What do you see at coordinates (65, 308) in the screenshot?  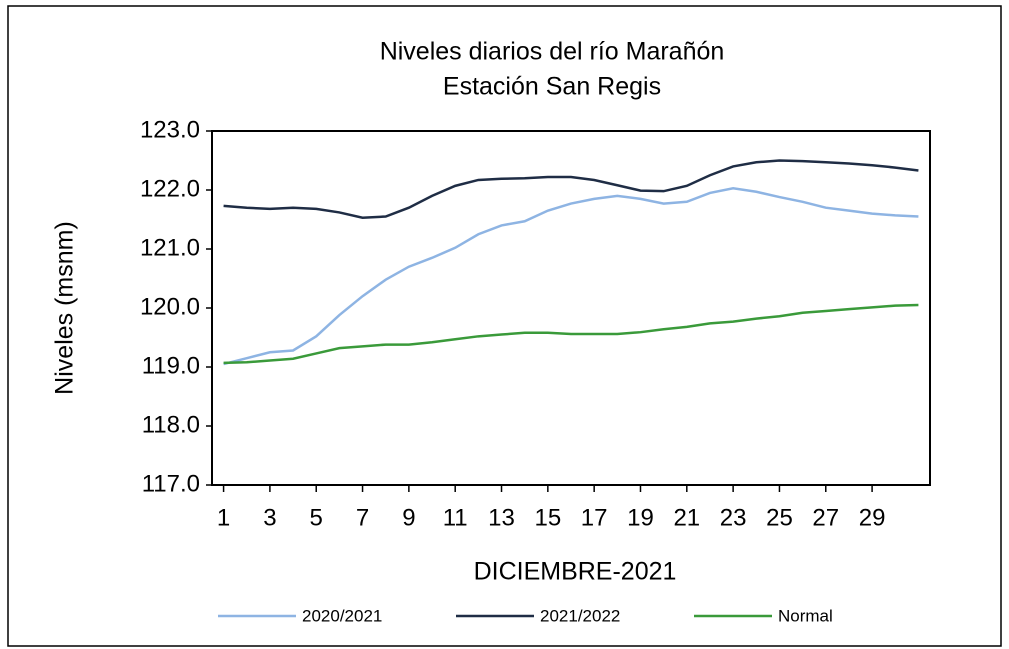 I see `y-axis-label: Niveles (msnm)` at bounding box center [65, 308].